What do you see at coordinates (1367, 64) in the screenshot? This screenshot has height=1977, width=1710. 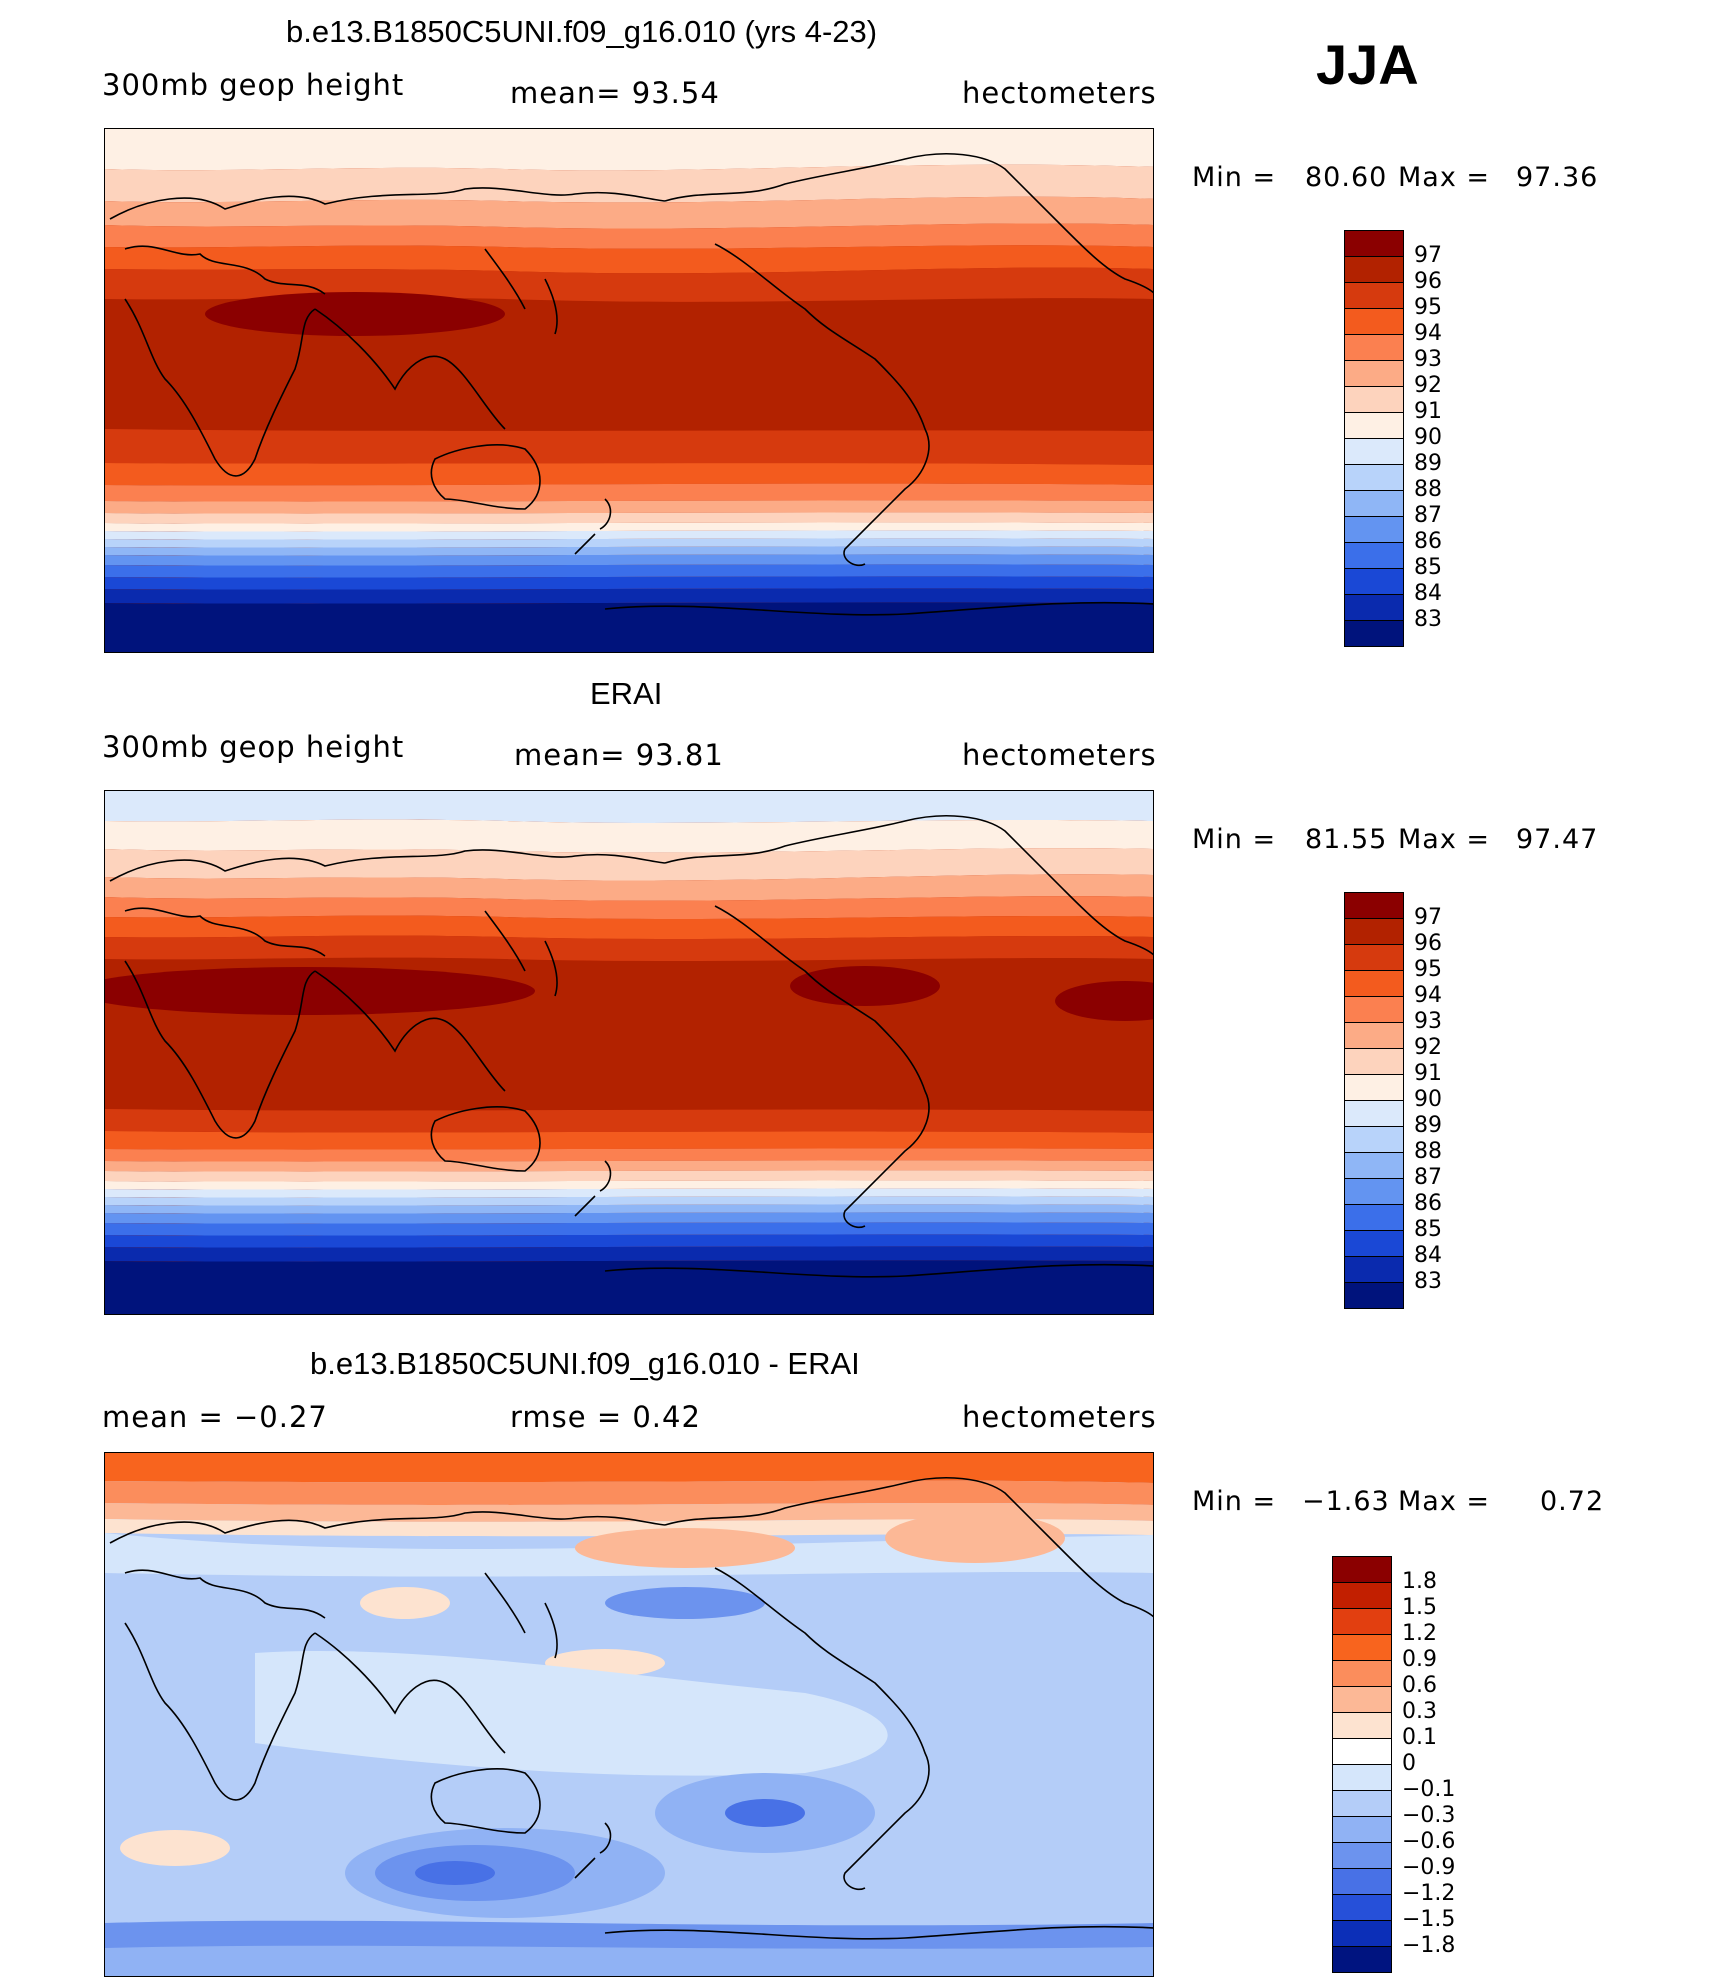 I see `season-label: JJA` at bounding box center [1367, 64].